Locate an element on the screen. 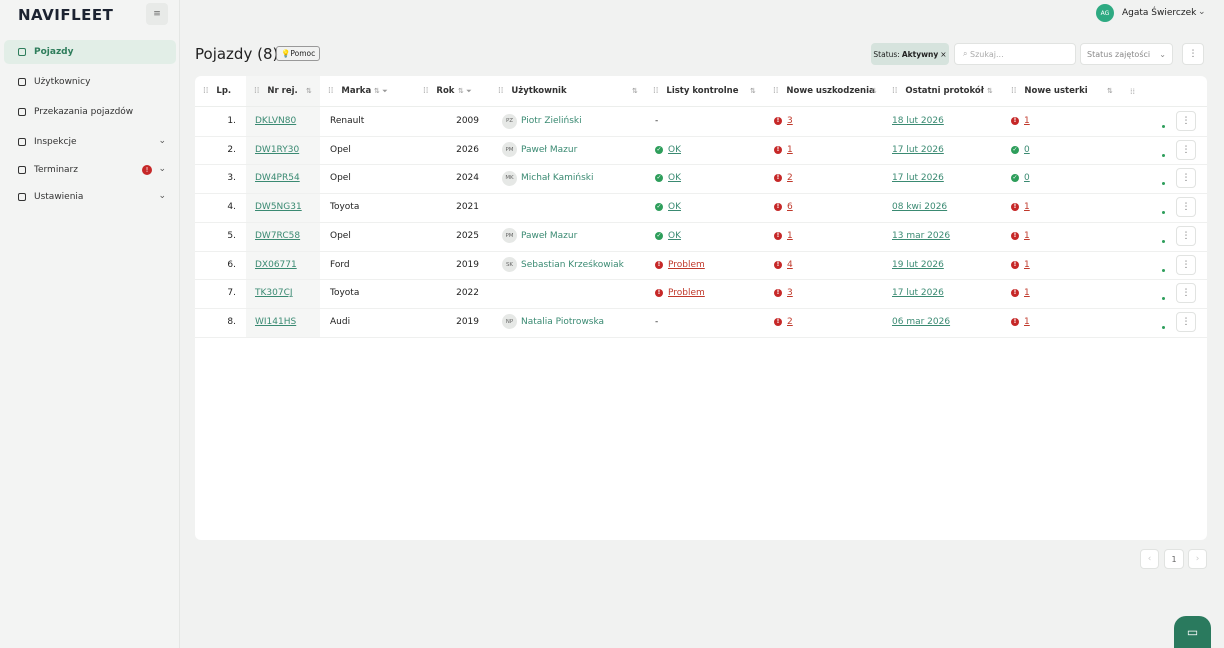 This screenshot has width=1224, height=648. nav-item: Przekazania pojazdów is located at coordinates (90, 112).